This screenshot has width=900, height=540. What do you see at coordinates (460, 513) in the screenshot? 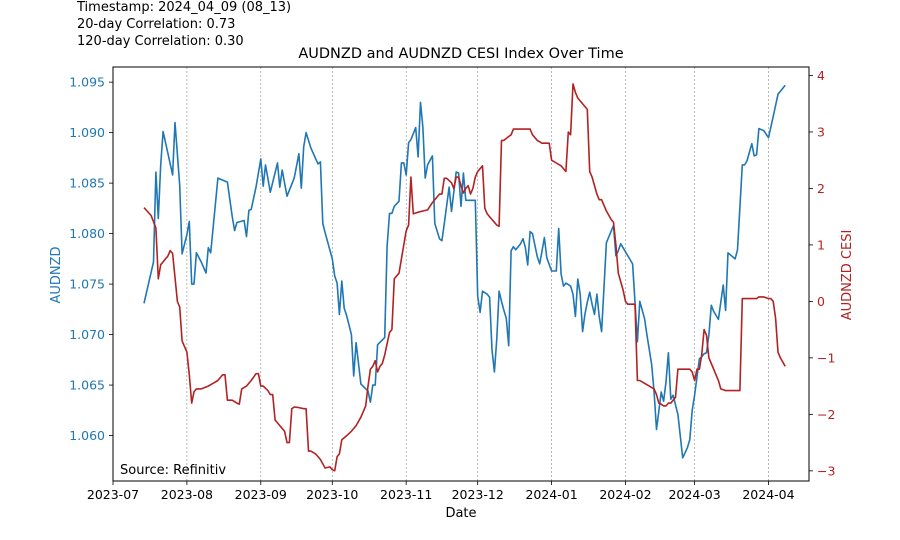
I see `x-axis-label: Date` at bounding box center [460, 513].